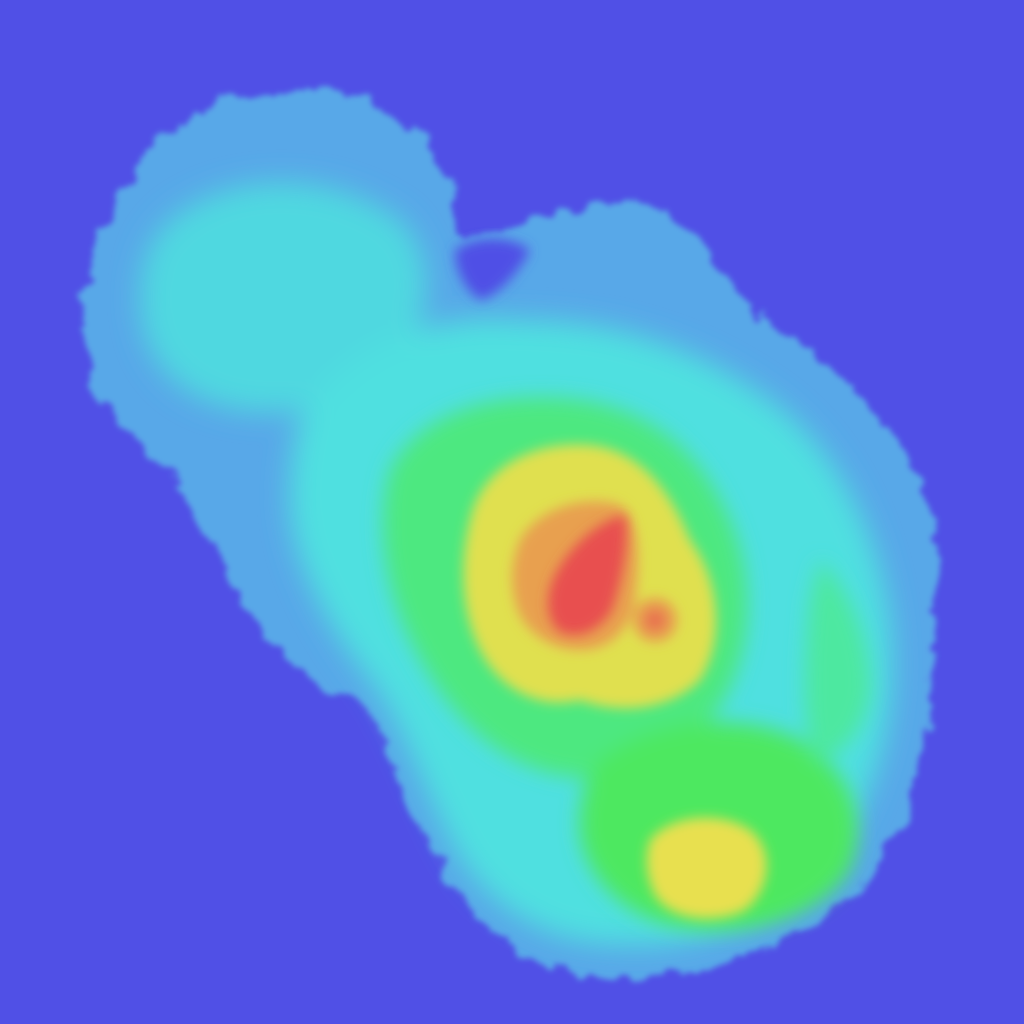 This screenshot has width=1024, height=1024. Describe the element at coordinates (587, 575) in the screenshot. I see `summit-region` at that location.